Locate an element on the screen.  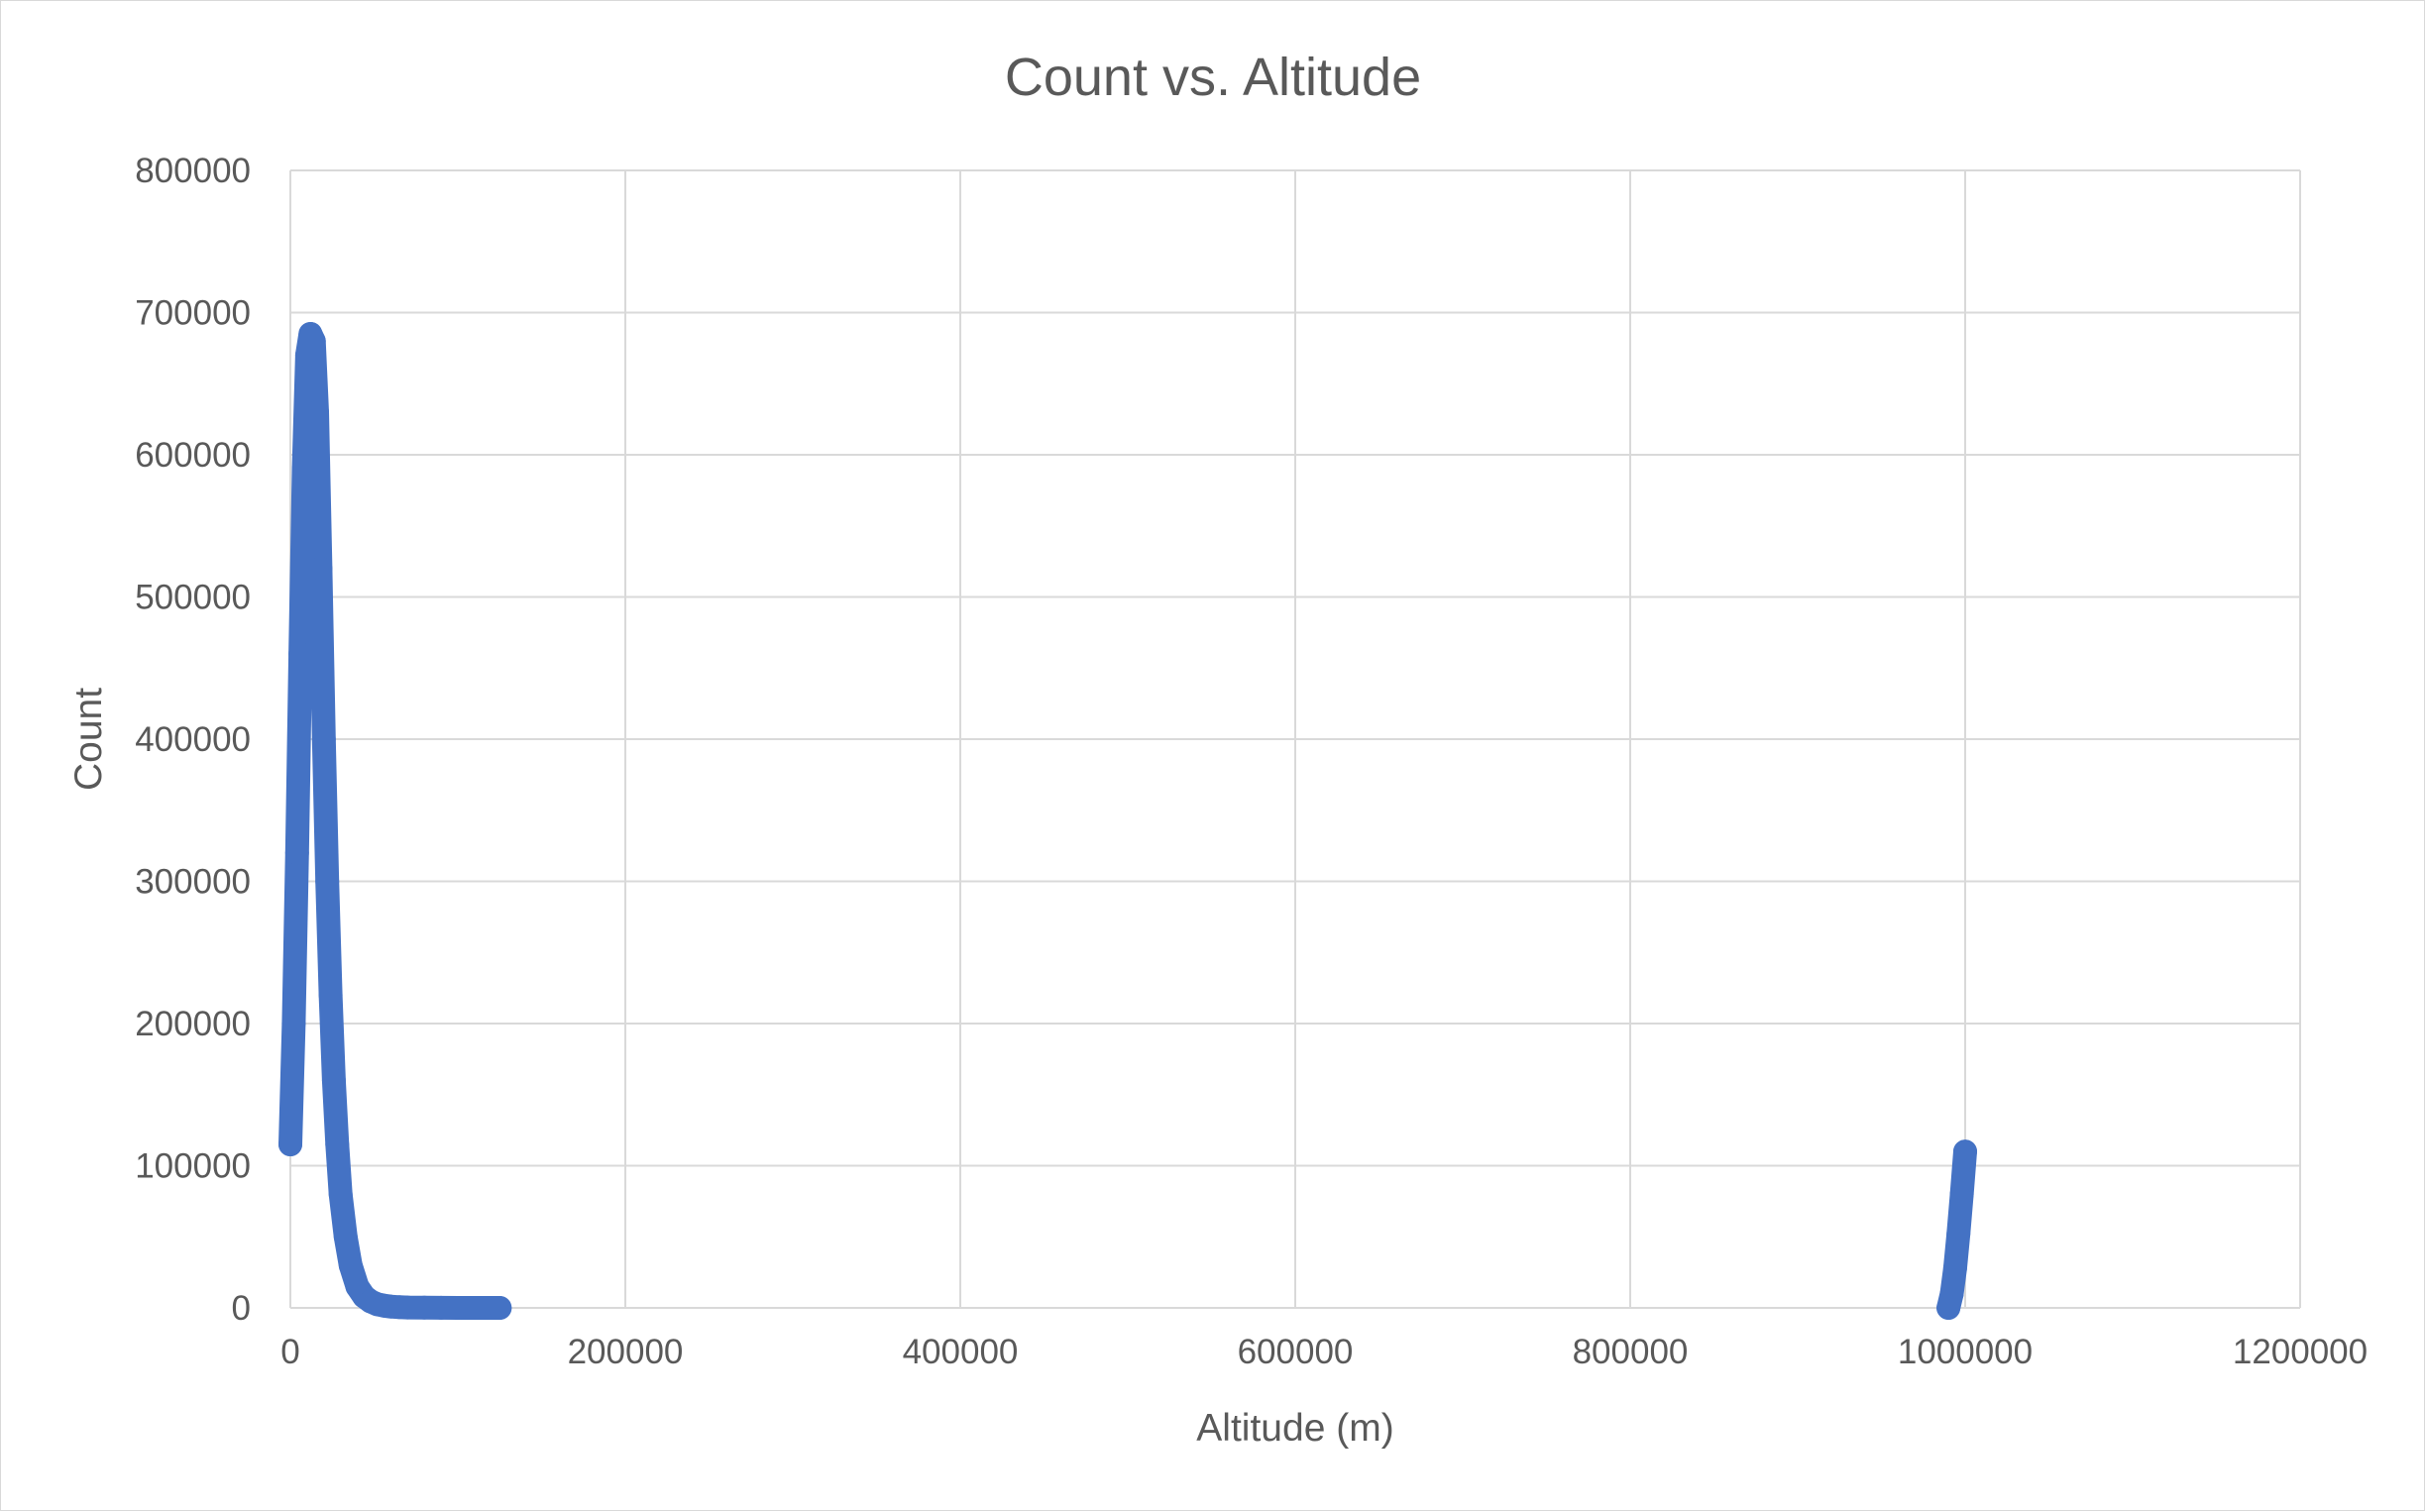
y-tick-label: 800000 is located at coordinates (193, 171).